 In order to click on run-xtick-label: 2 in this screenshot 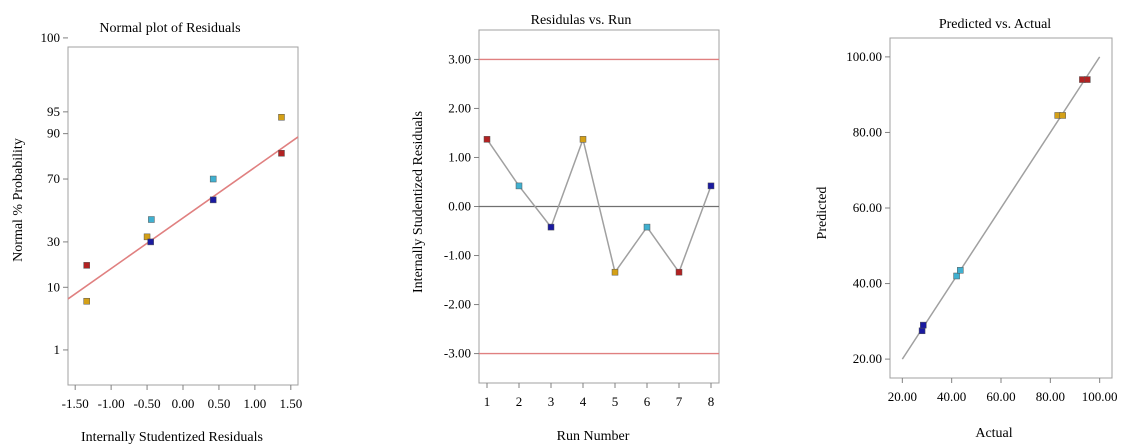, I will do `click(519, 401)`.